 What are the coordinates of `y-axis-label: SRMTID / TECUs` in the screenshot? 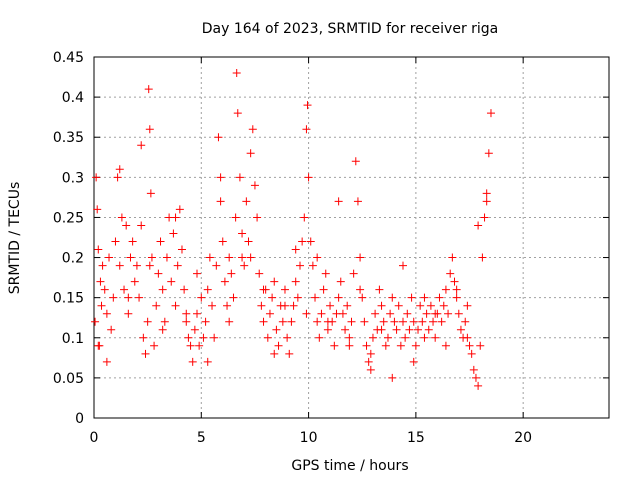 It's located at (15, 238).